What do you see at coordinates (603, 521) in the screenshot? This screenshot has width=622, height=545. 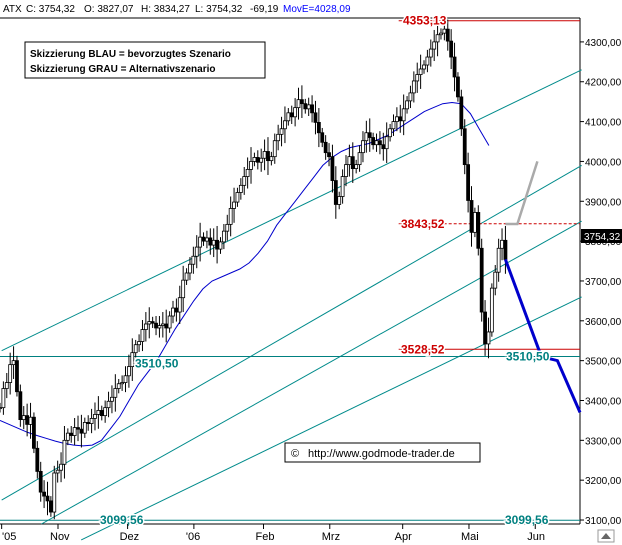 I see `y-tick-label: 3100,00` at bounding box center [603, 521].